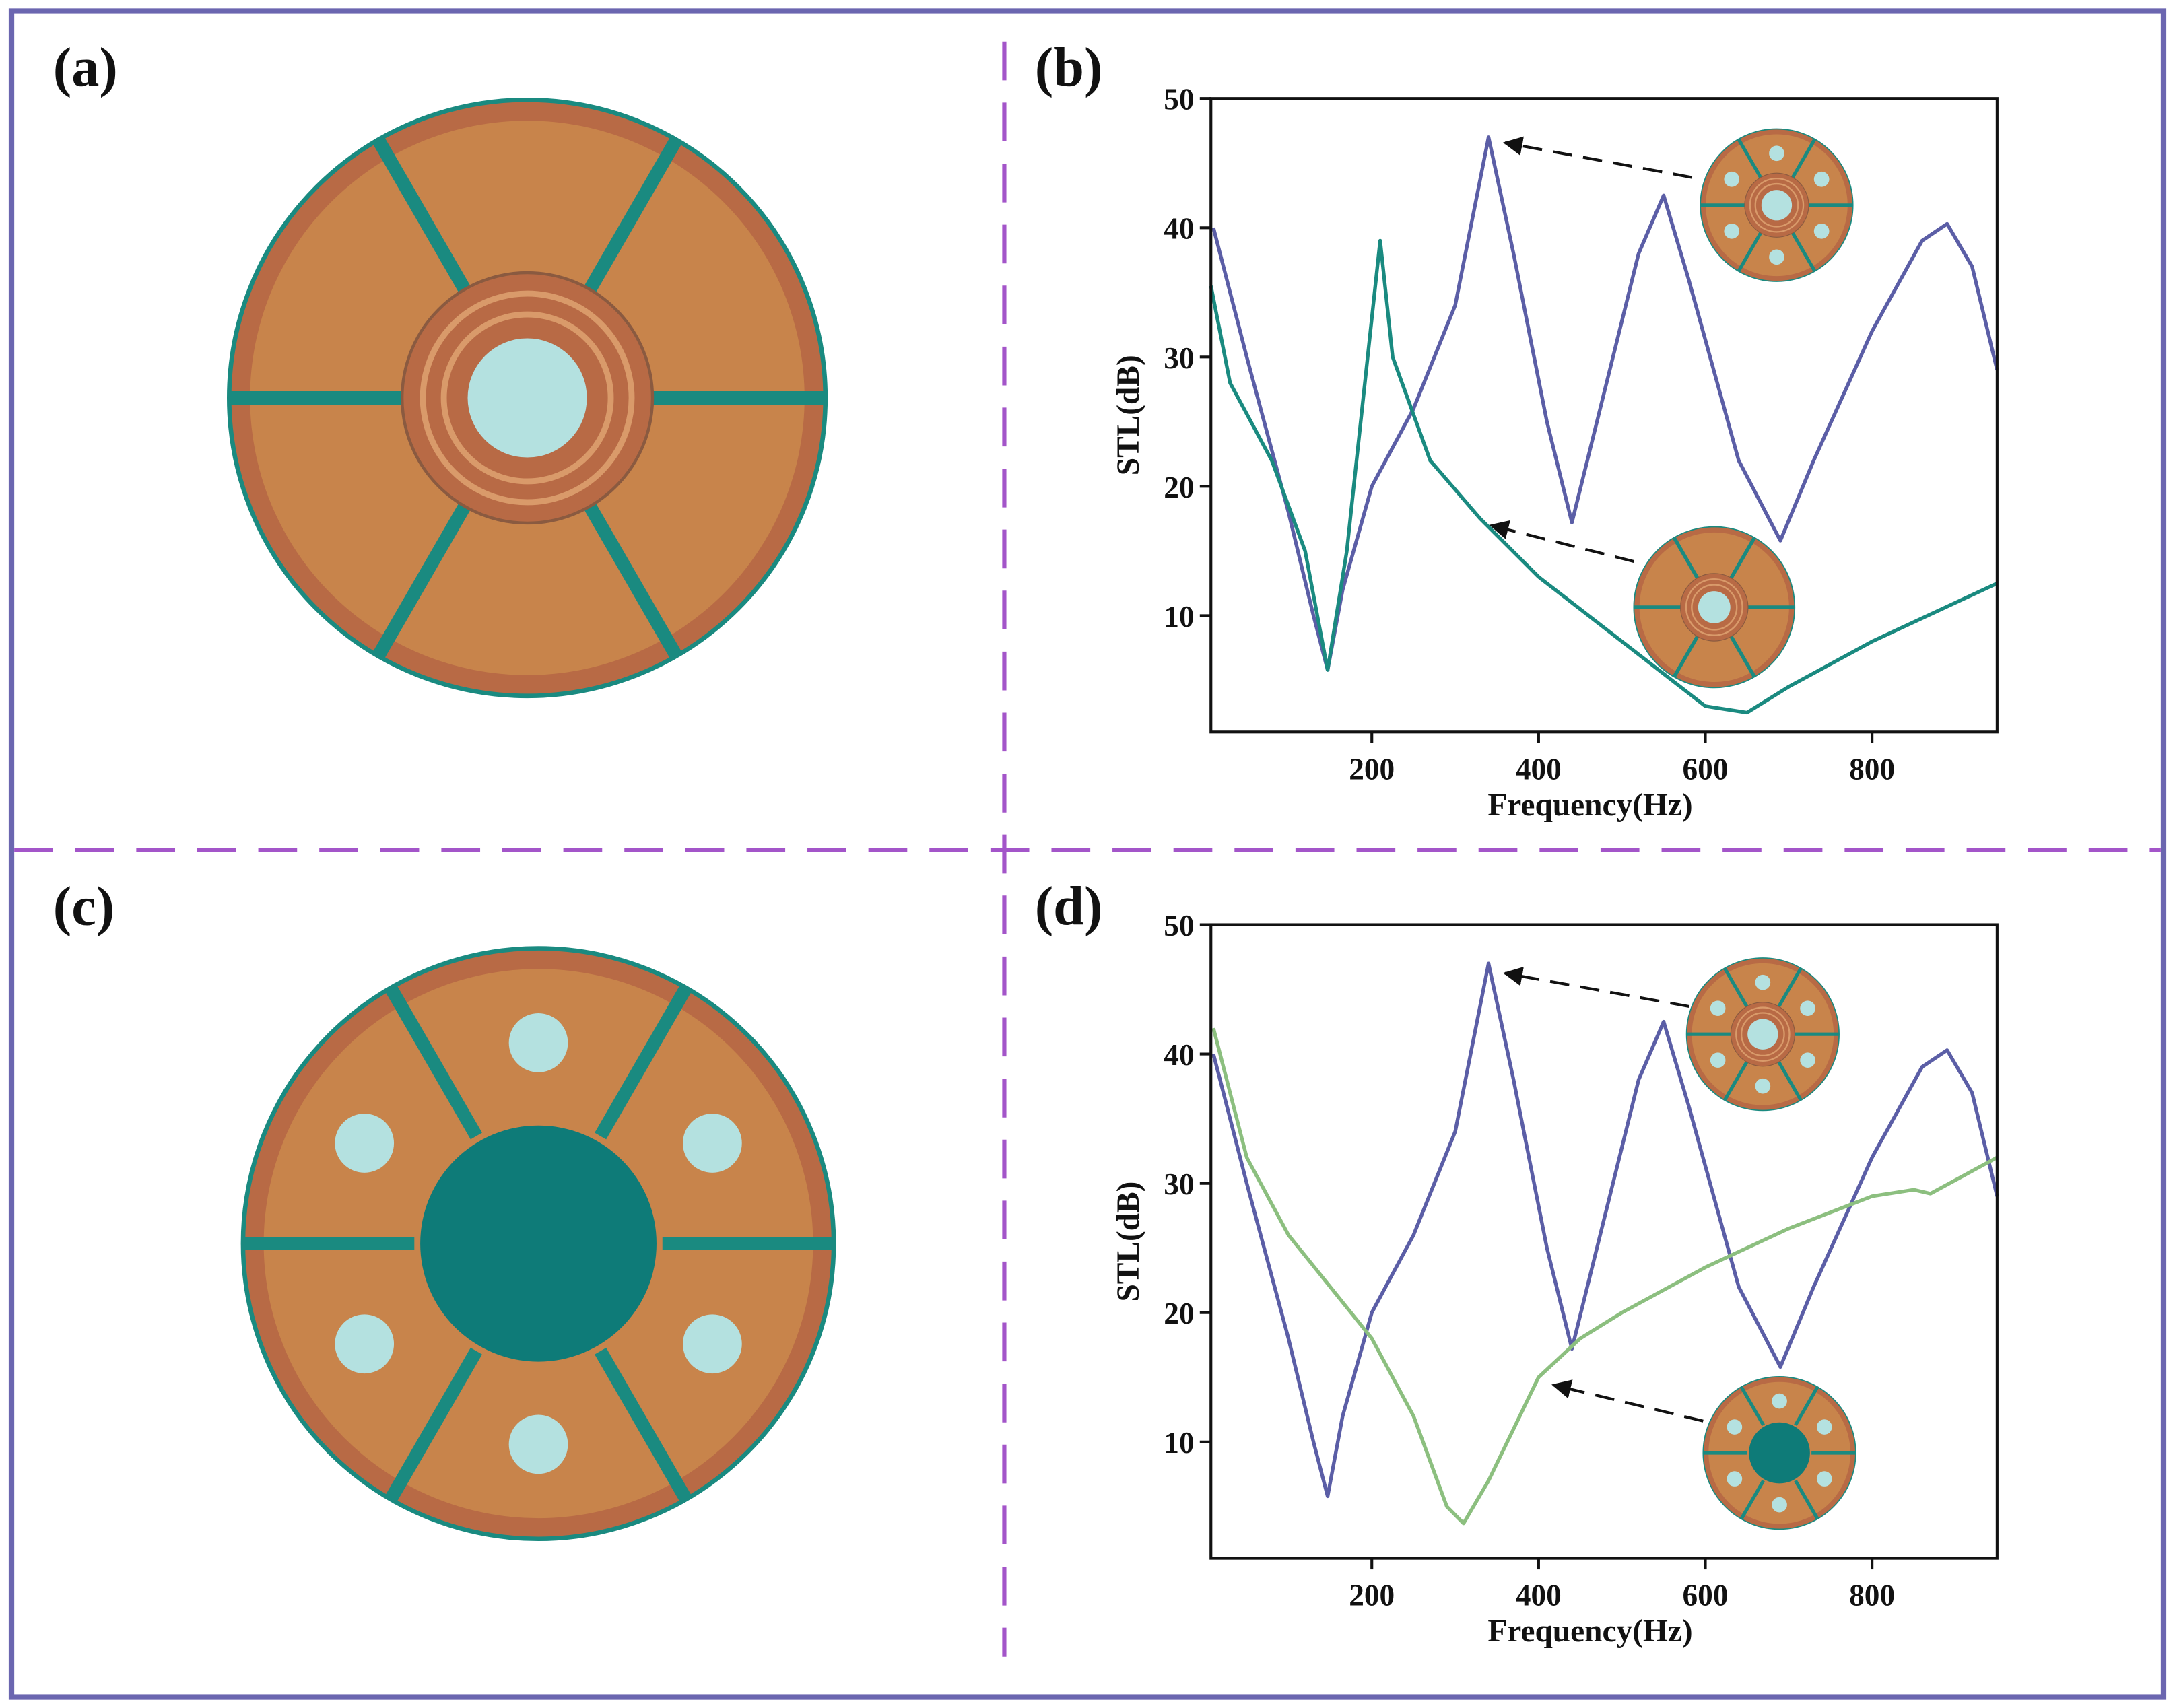 The image size is (2175, 1708). Describe the element at coordinates (1069, 906) in the screenshot. I see `panel-label: (d)` at that location.